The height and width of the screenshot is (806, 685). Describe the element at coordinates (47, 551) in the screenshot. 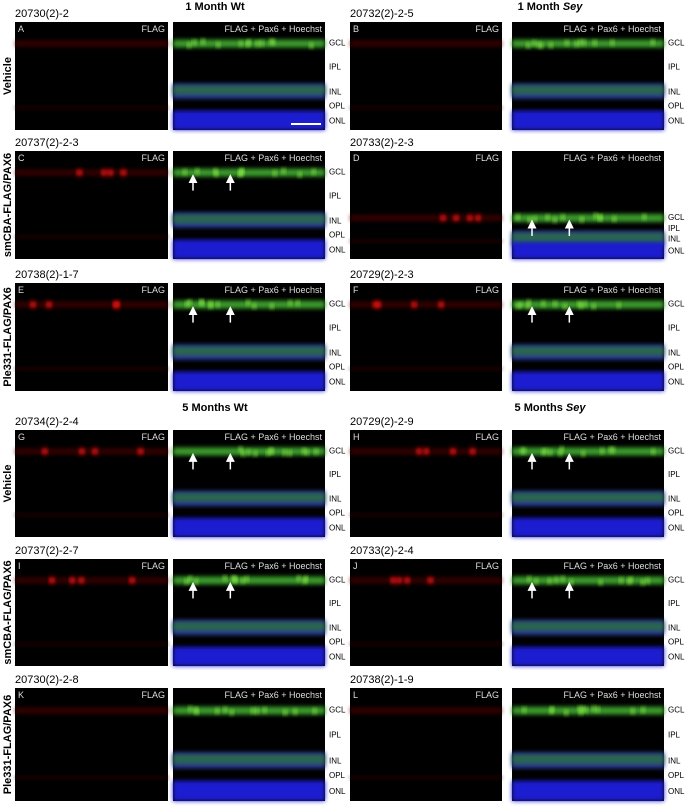

I see `panel-id: 20737(2)-2-7` at that location.